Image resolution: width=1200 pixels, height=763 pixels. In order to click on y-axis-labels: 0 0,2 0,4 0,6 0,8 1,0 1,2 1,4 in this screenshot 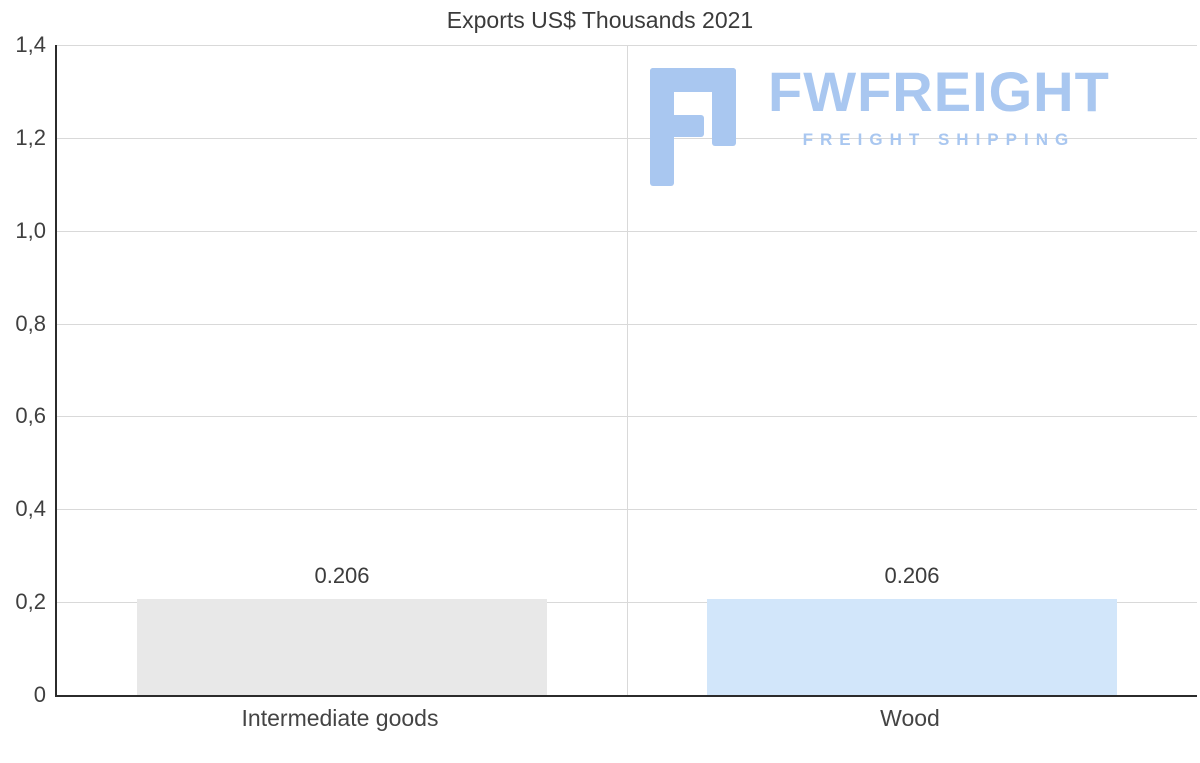, I will do `click(23, 369)`.